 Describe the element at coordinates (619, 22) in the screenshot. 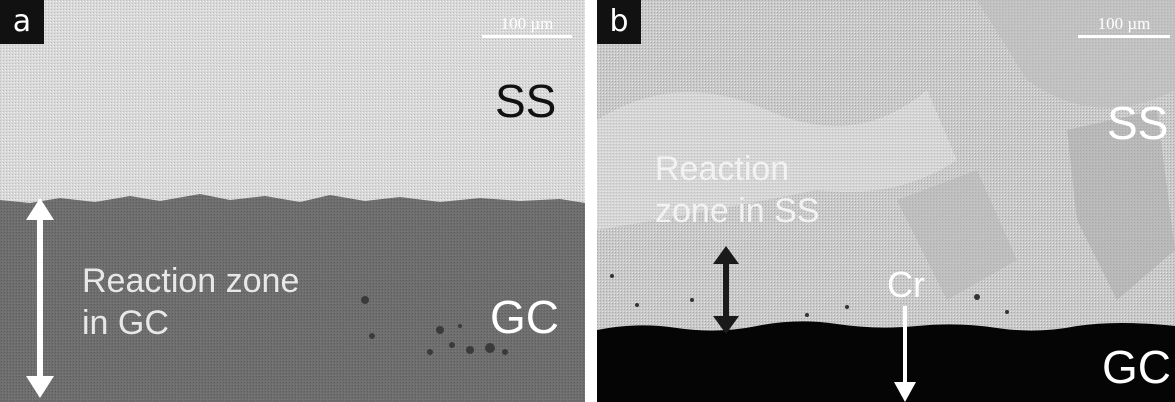

I see `panel-label-b: b` at that location.